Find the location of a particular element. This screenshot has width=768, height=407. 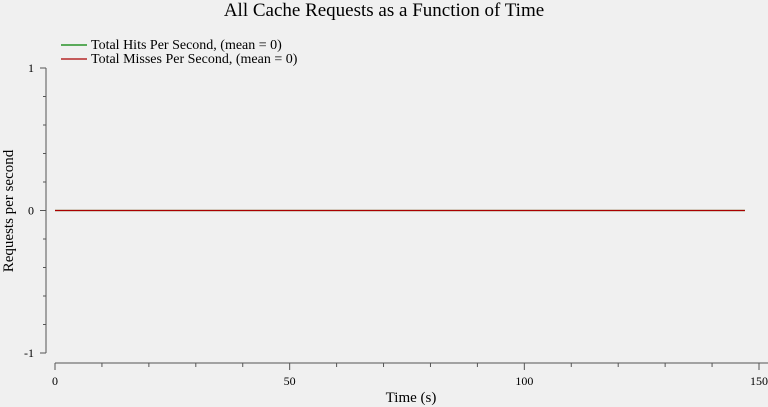

x-tick-label: 50 is located at coordinates (290, 381).